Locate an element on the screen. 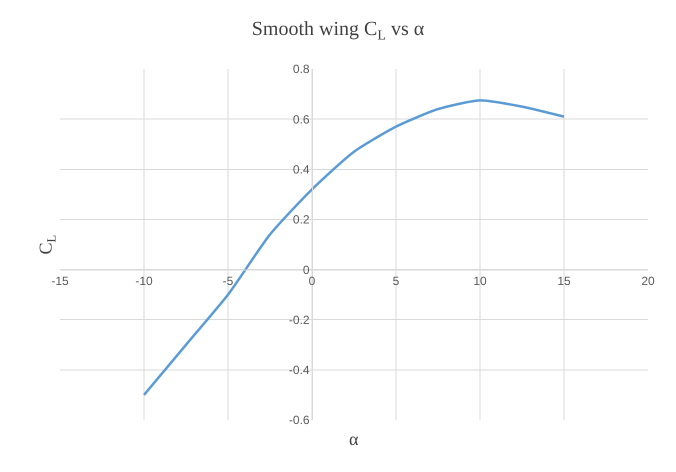 This screenshot has width=676, height=472. x-axis-title: α is located at coordinates (354, 439).